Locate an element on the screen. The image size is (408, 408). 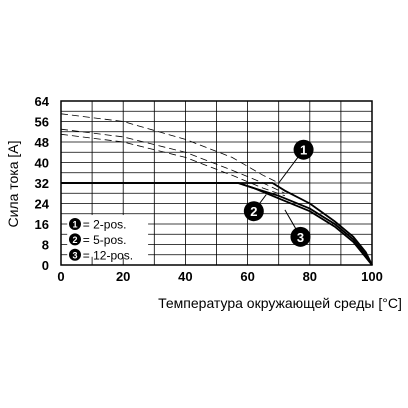
legend-background is located at coordinates (108, 236).